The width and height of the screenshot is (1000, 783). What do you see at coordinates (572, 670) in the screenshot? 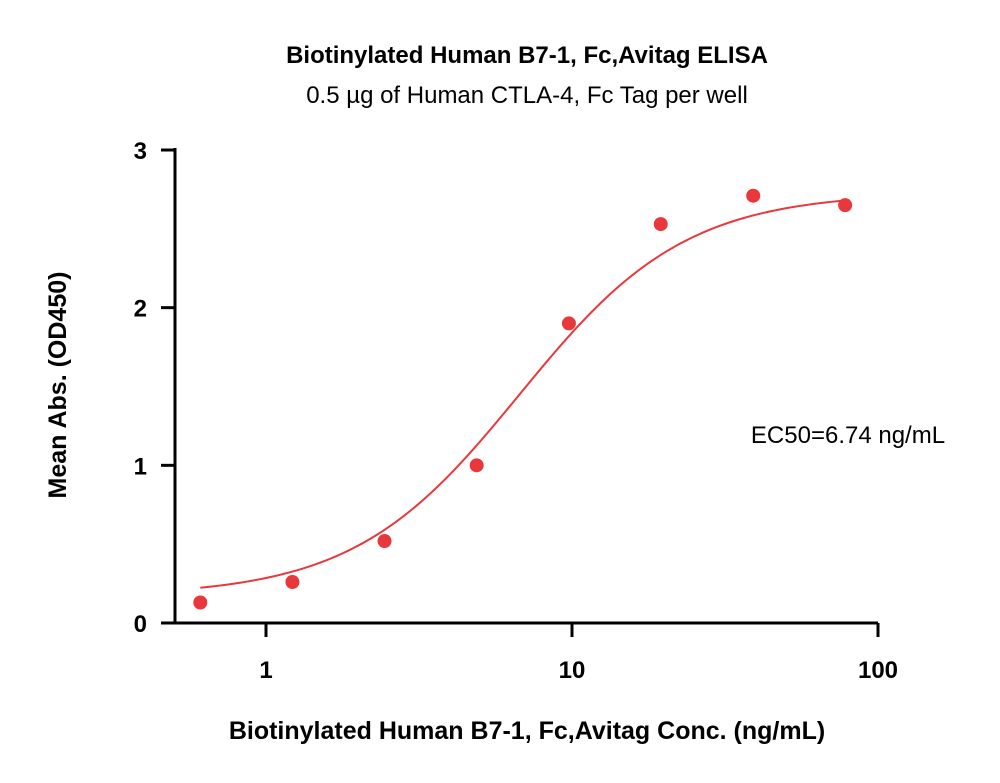
I see `x-tick-label: 10` at bounding box center [572, 670].